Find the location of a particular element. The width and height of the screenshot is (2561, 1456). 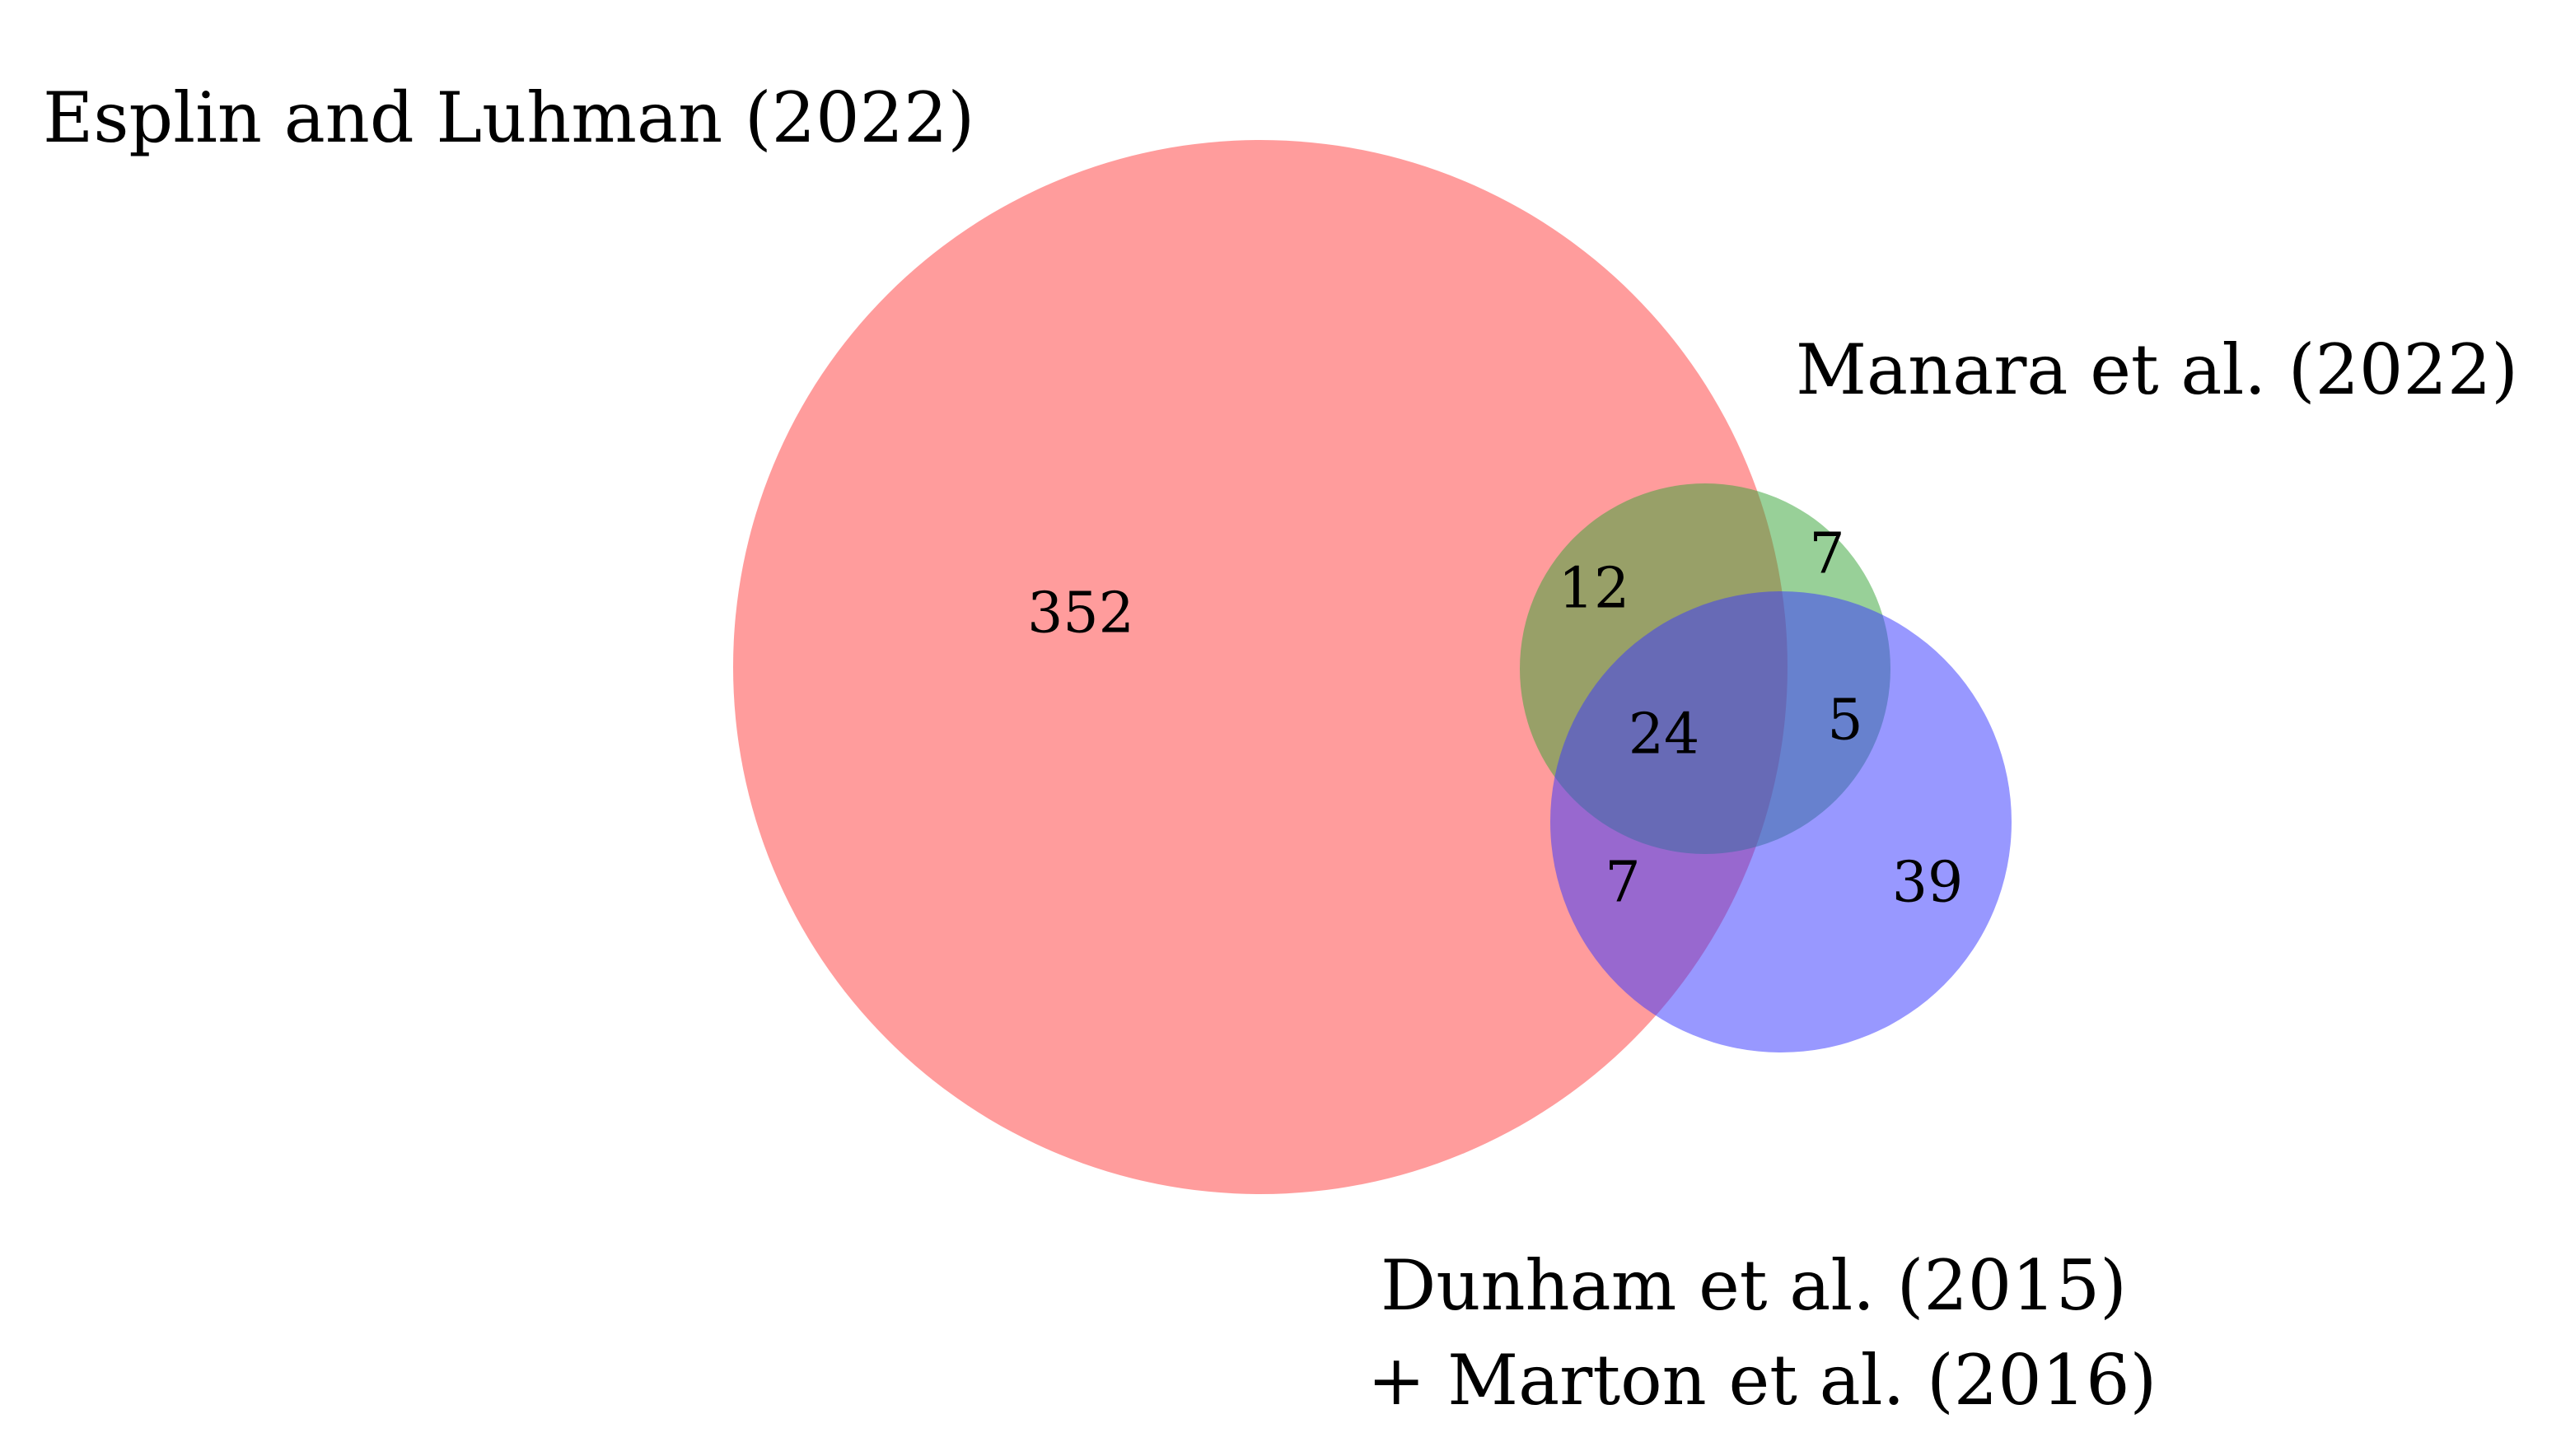

count-esplin-dunham: 7 is located at coordinates (1622, 883).